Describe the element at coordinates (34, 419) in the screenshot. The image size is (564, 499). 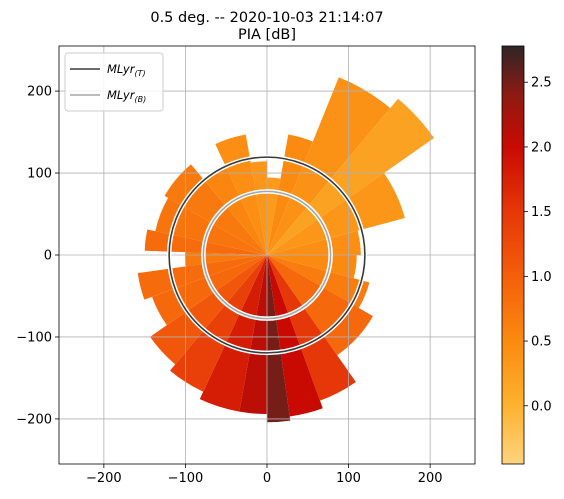
I see `y-tick-label: −200` at that location.